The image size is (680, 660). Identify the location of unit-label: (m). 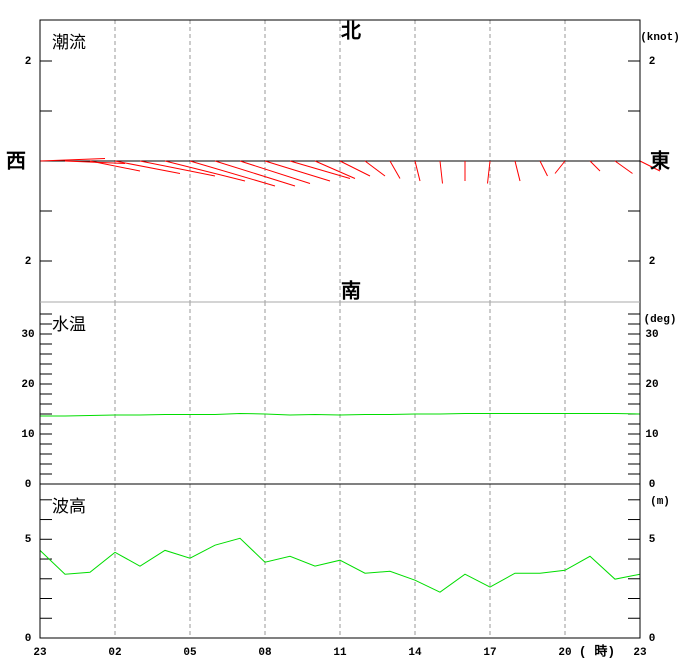
(660, 502).